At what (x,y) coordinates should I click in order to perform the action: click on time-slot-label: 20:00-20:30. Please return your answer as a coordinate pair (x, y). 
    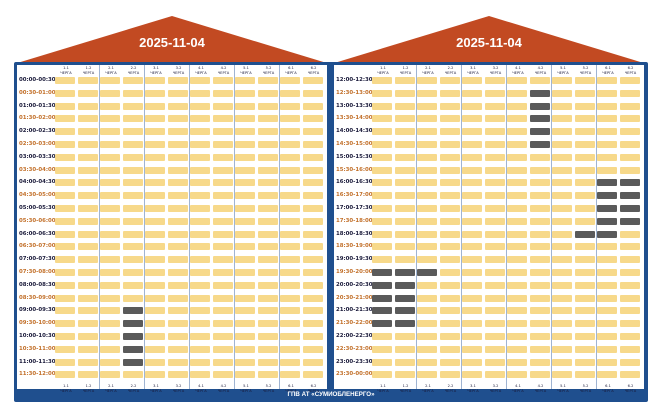
    Looking at the image, I should click on (354, 284).